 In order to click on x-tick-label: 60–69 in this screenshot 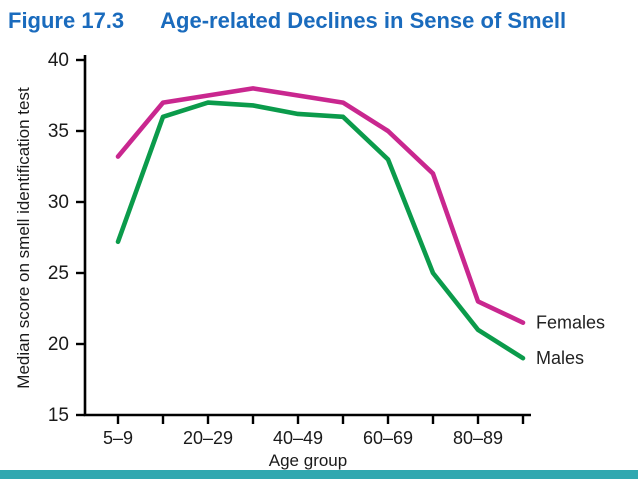, I will do `click(388, 438)`.